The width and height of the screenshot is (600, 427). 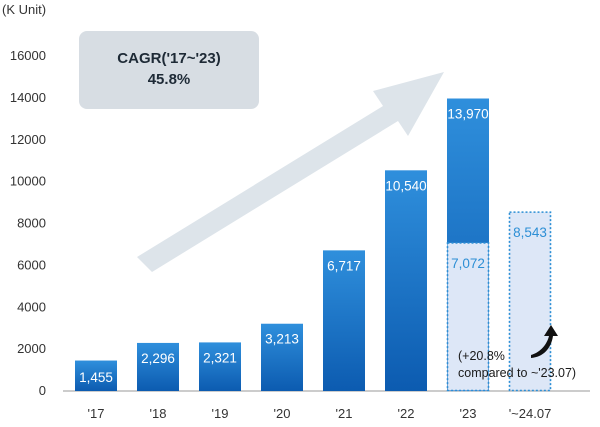 I want to click on growth-note-line1: (+20.8%, so click(x=481, y=356).